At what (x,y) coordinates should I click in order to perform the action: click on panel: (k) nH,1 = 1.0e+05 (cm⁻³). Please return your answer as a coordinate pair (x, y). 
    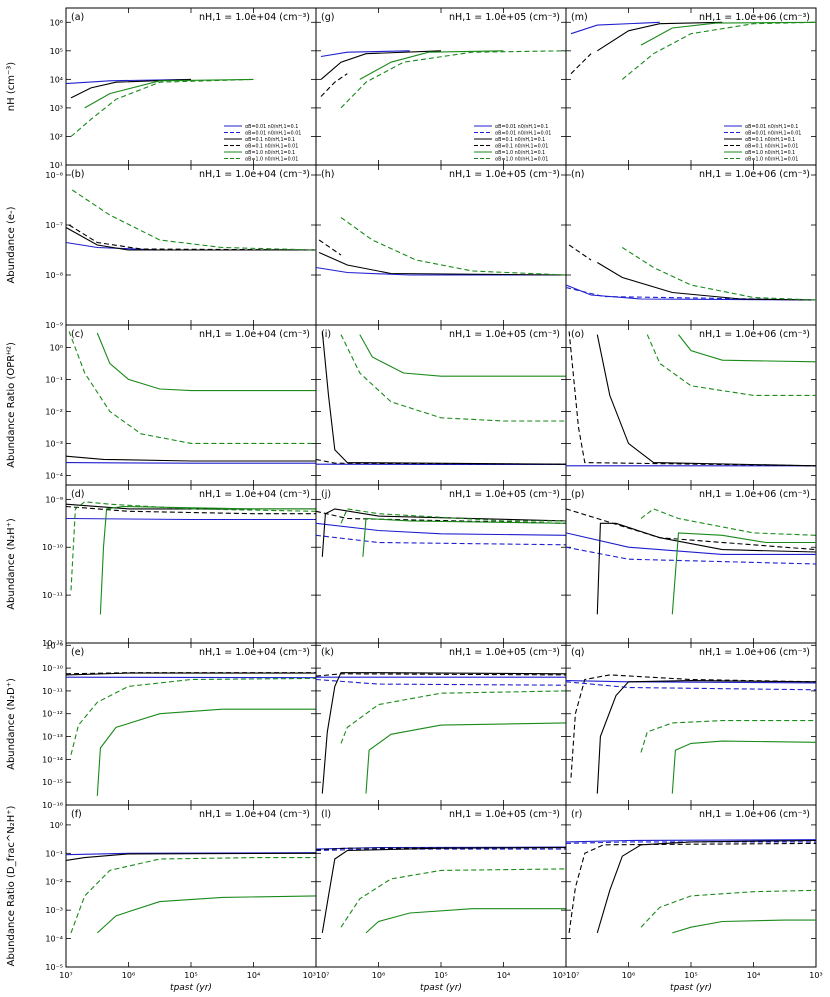
    Looking at the image, I should click on (441, 724).